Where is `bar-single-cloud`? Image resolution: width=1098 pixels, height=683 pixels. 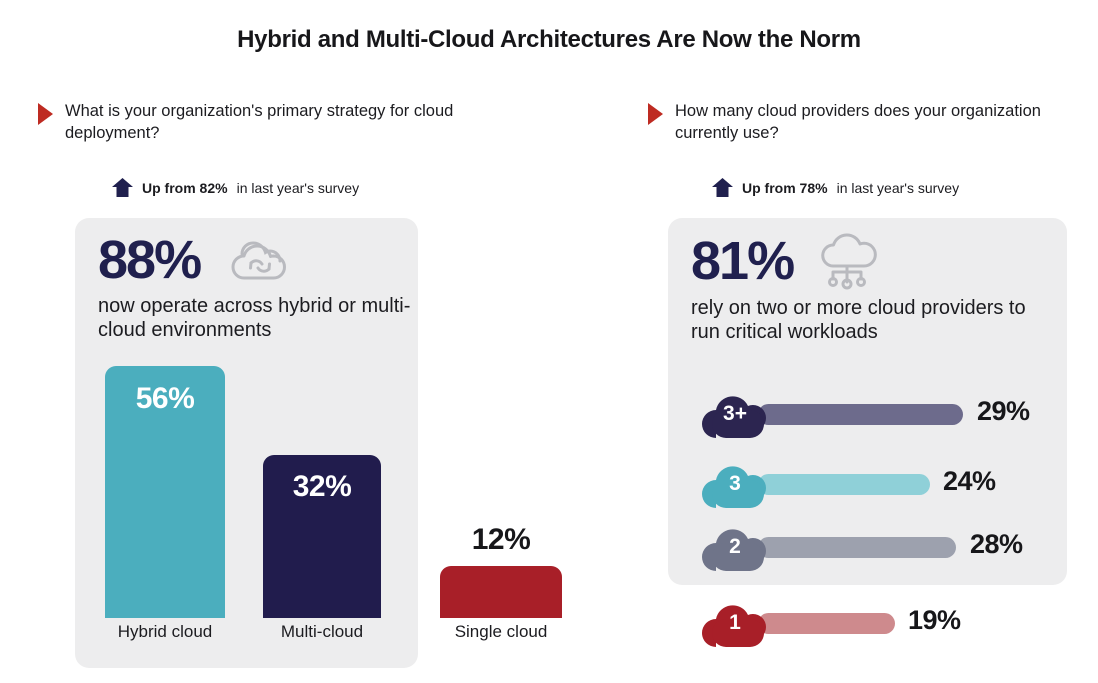 bar-single-cloud is located at coordinates (501, 592).